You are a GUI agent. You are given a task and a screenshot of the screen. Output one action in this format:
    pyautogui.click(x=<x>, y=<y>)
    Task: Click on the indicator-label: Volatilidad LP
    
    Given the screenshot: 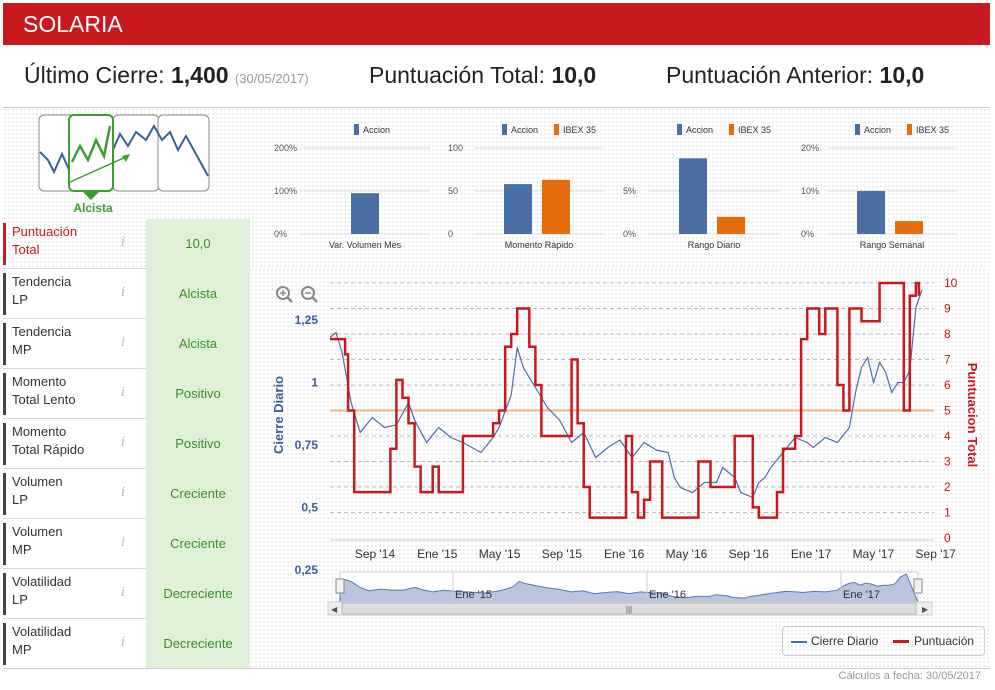 What is the action you would take?
    pyautogui.click(x=58, y=594)
    